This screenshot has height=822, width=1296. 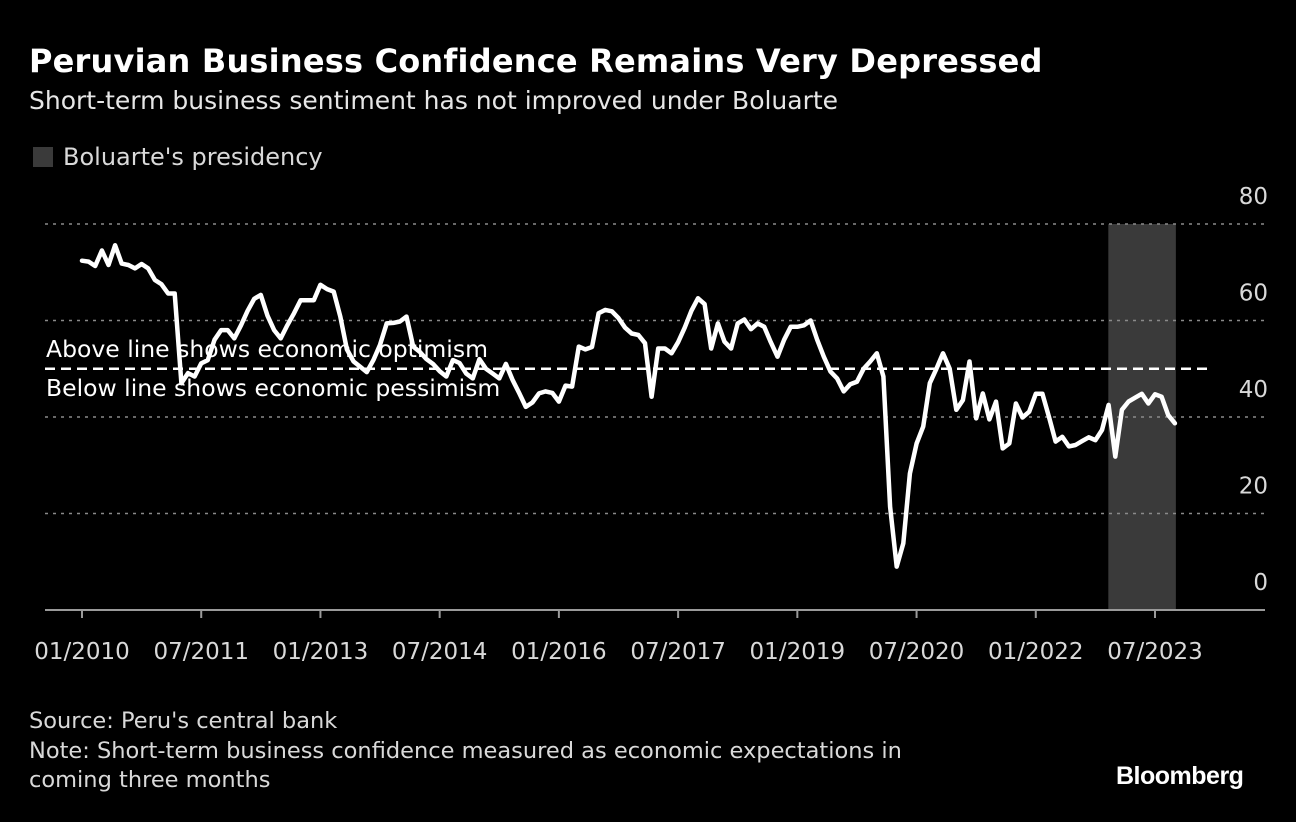 What do you see at coordinates (798, 652) in the screenshot?
I see `x-tick-label: 01/2019` at bounding box center [798, 652].